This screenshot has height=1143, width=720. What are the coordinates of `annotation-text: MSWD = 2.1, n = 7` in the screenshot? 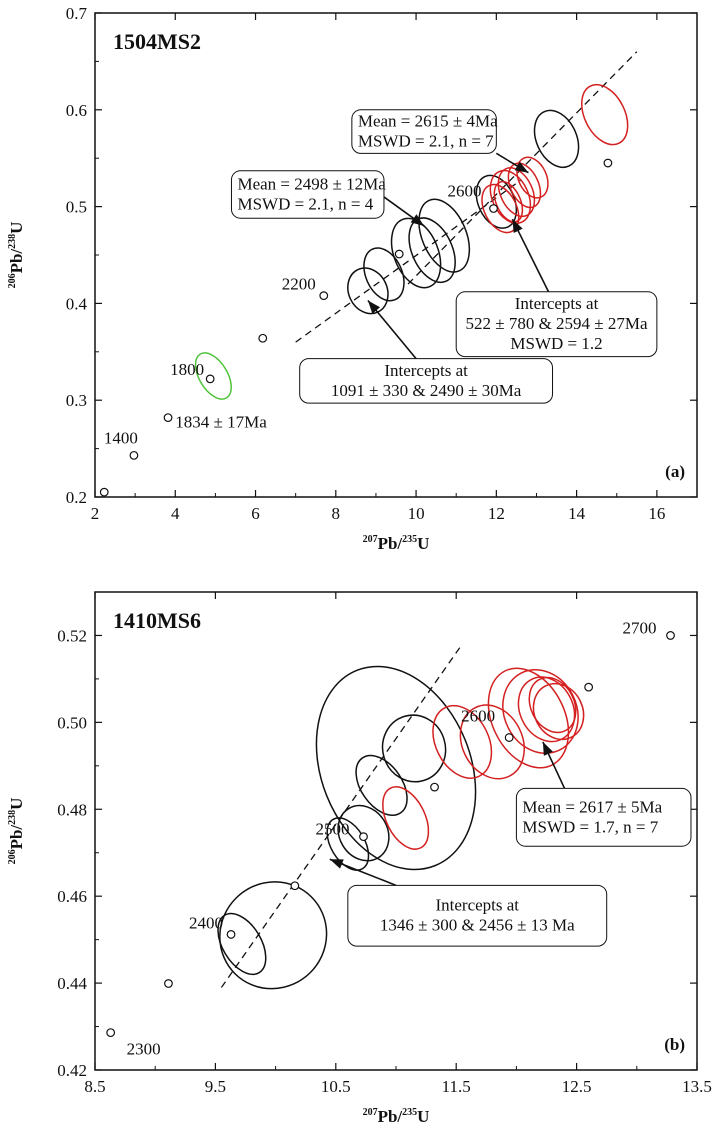 It's located at (426, 141).